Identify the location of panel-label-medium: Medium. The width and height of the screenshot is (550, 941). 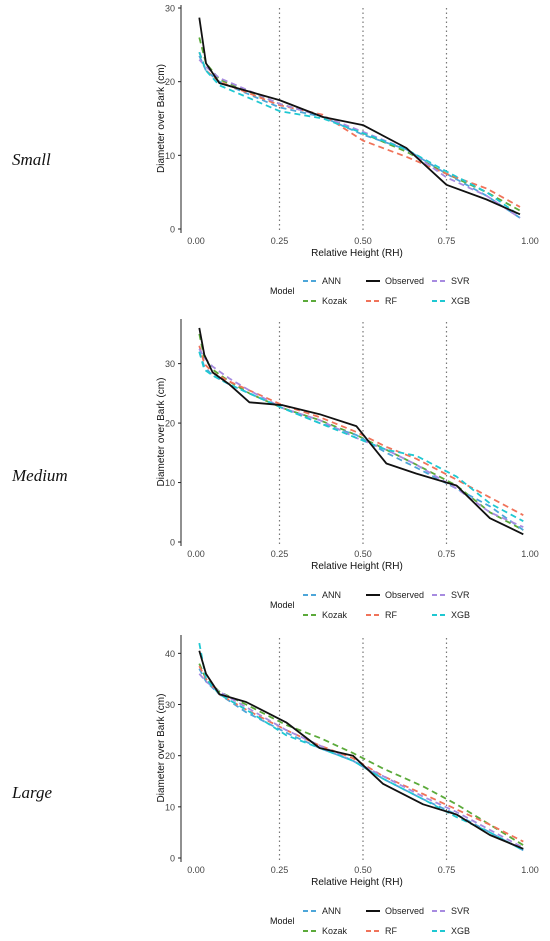
(40, 475).